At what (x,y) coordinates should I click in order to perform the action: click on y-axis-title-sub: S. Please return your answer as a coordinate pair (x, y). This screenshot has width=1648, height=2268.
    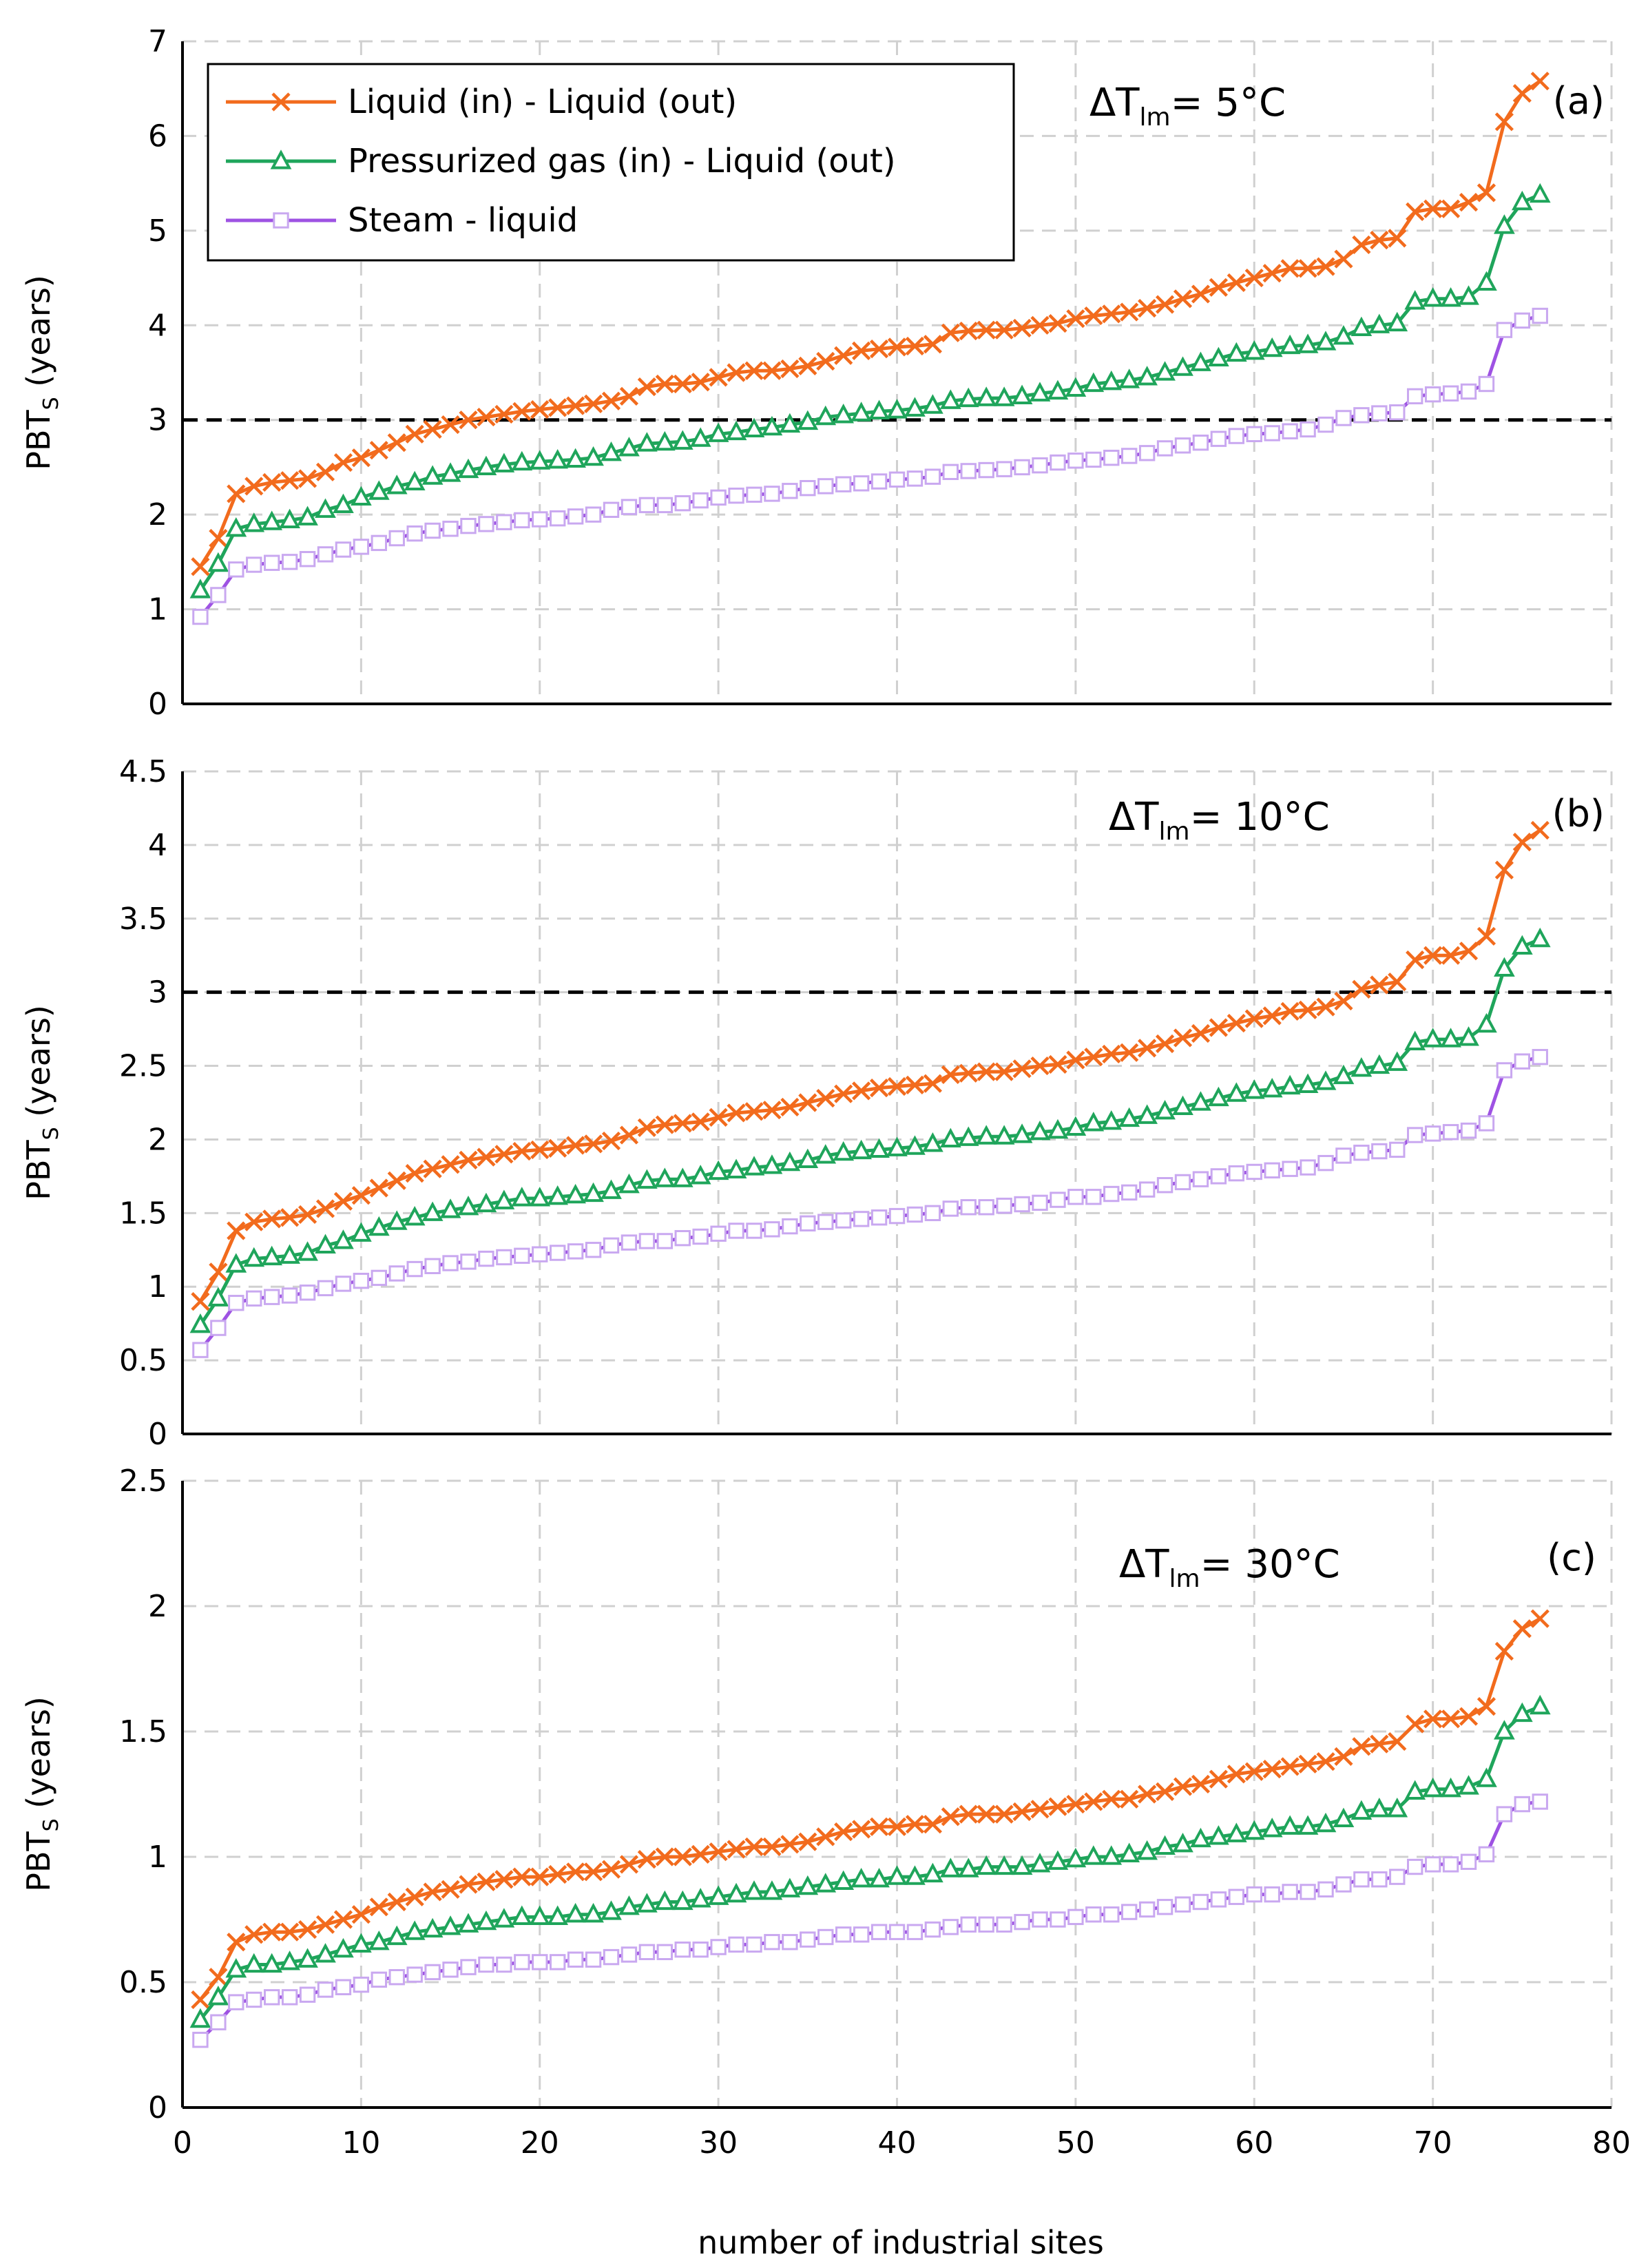
    Looking at the image, I should click on (51, 1824).